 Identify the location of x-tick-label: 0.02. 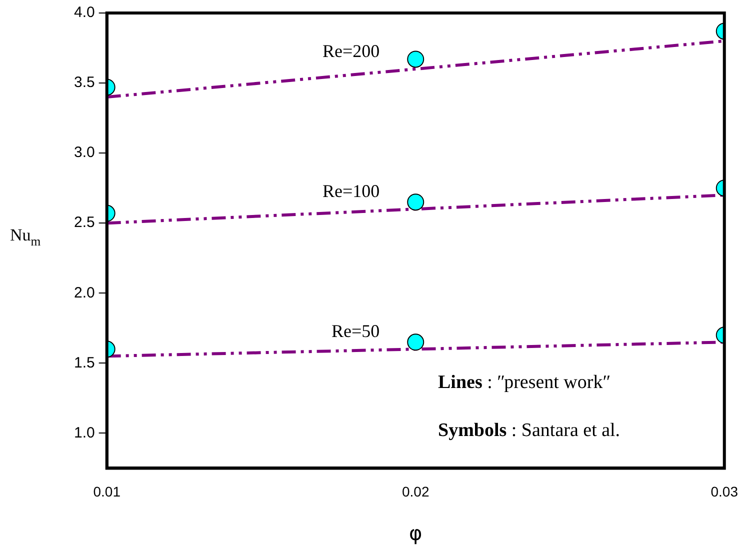
(416, 491).